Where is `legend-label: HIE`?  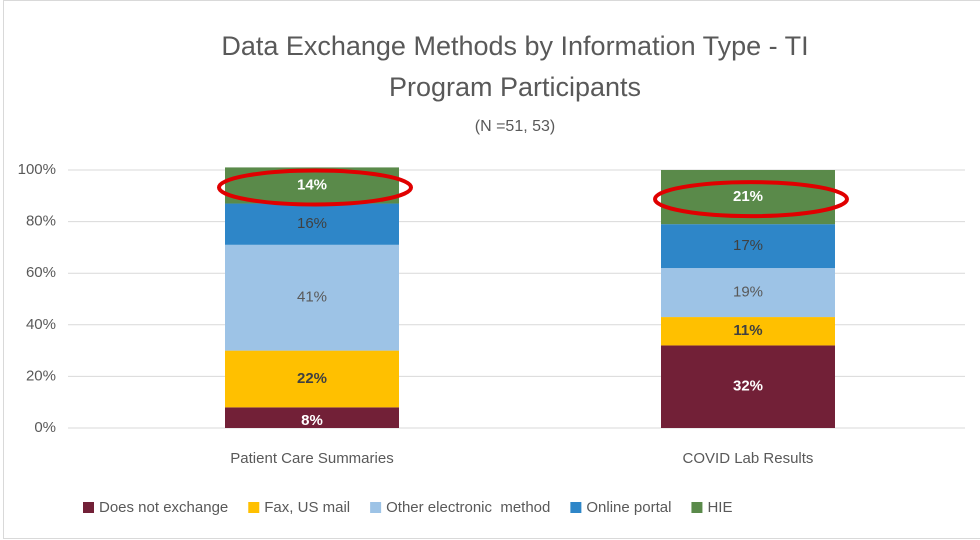 legend-label: HIE is located at coordinates (719, 507).